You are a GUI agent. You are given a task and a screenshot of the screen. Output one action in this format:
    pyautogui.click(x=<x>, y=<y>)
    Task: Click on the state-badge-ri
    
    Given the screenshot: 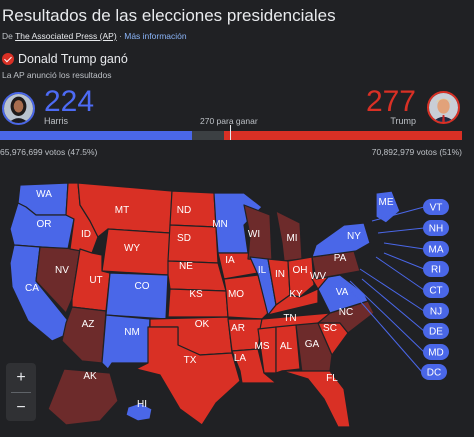 What is the action you would take?
    pyautogui.click(x=436, y=269)
    